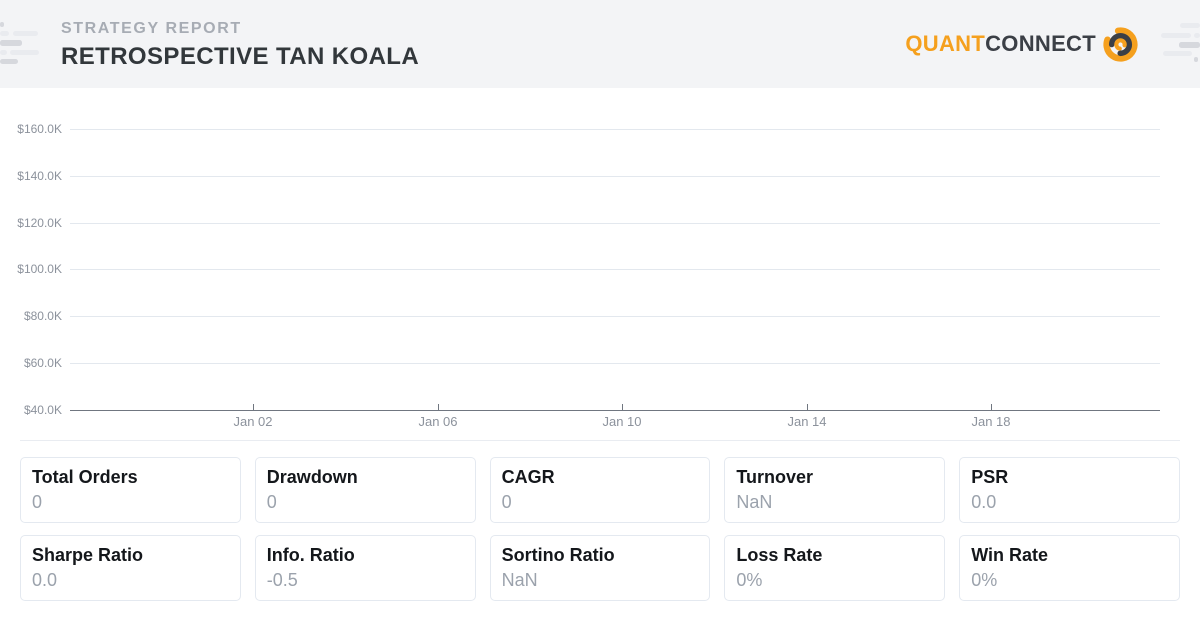 Image resolution: width=1200 pixels, height=632 pixels. Describe the element at coordinates (39, 269) in the screenshot. I see `y-axis-label: $100.0K` at that location.